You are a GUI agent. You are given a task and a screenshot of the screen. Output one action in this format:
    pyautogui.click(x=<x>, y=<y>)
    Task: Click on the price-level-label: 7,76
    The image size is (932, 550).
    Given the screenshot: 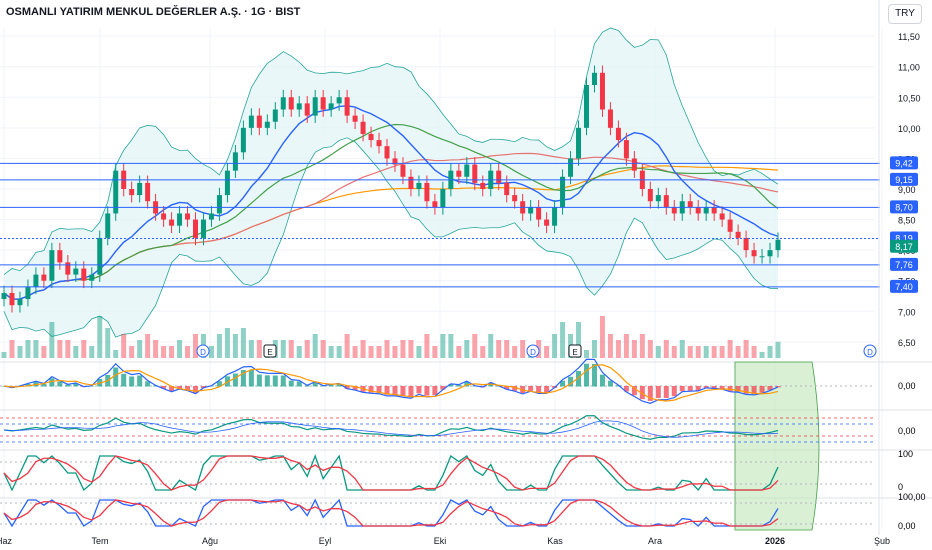 What is the action you would take?
    pyautogui.click(x=904, y=265)
    